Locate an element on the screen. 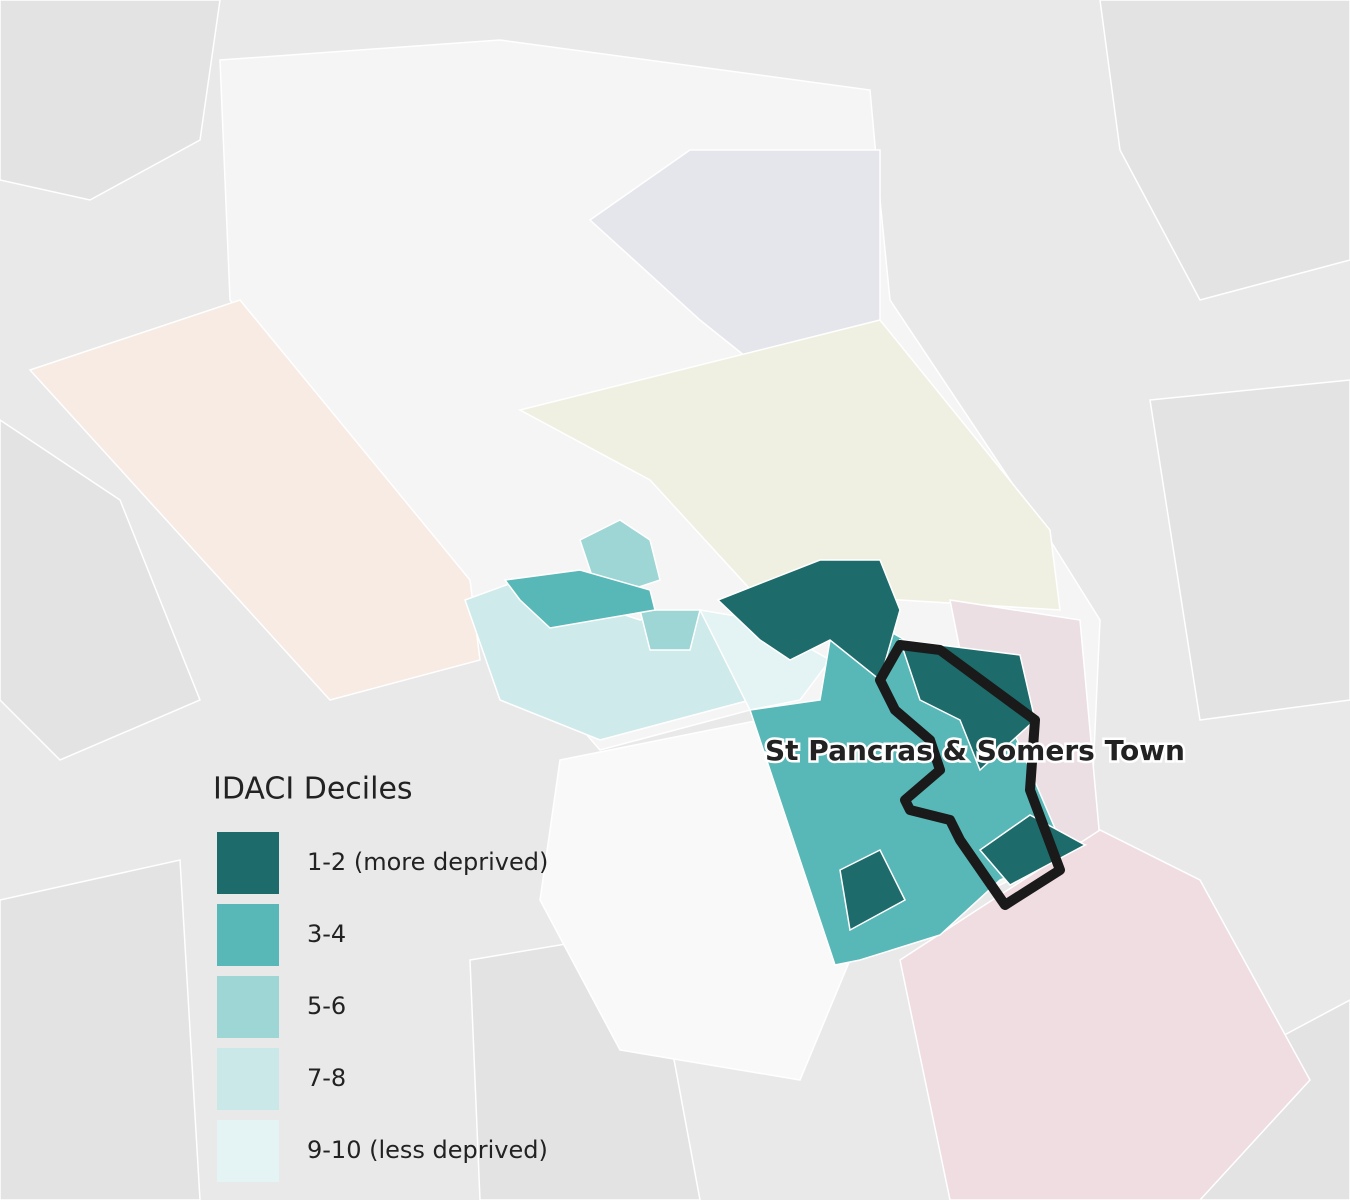  tinted-area is located at coordinates (1105, 1014).